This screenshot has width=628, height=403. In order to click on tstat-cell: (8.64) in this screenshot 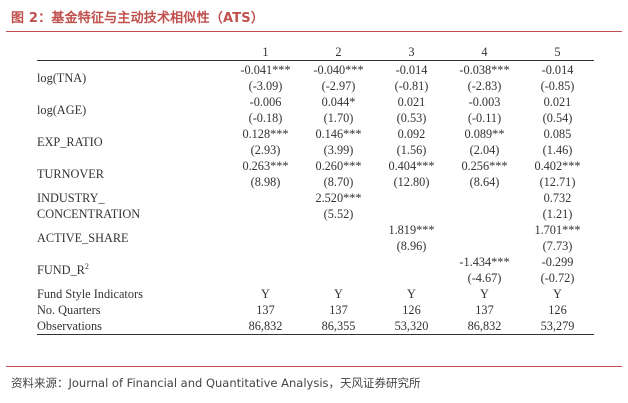, I will do `click(484, 182)`.